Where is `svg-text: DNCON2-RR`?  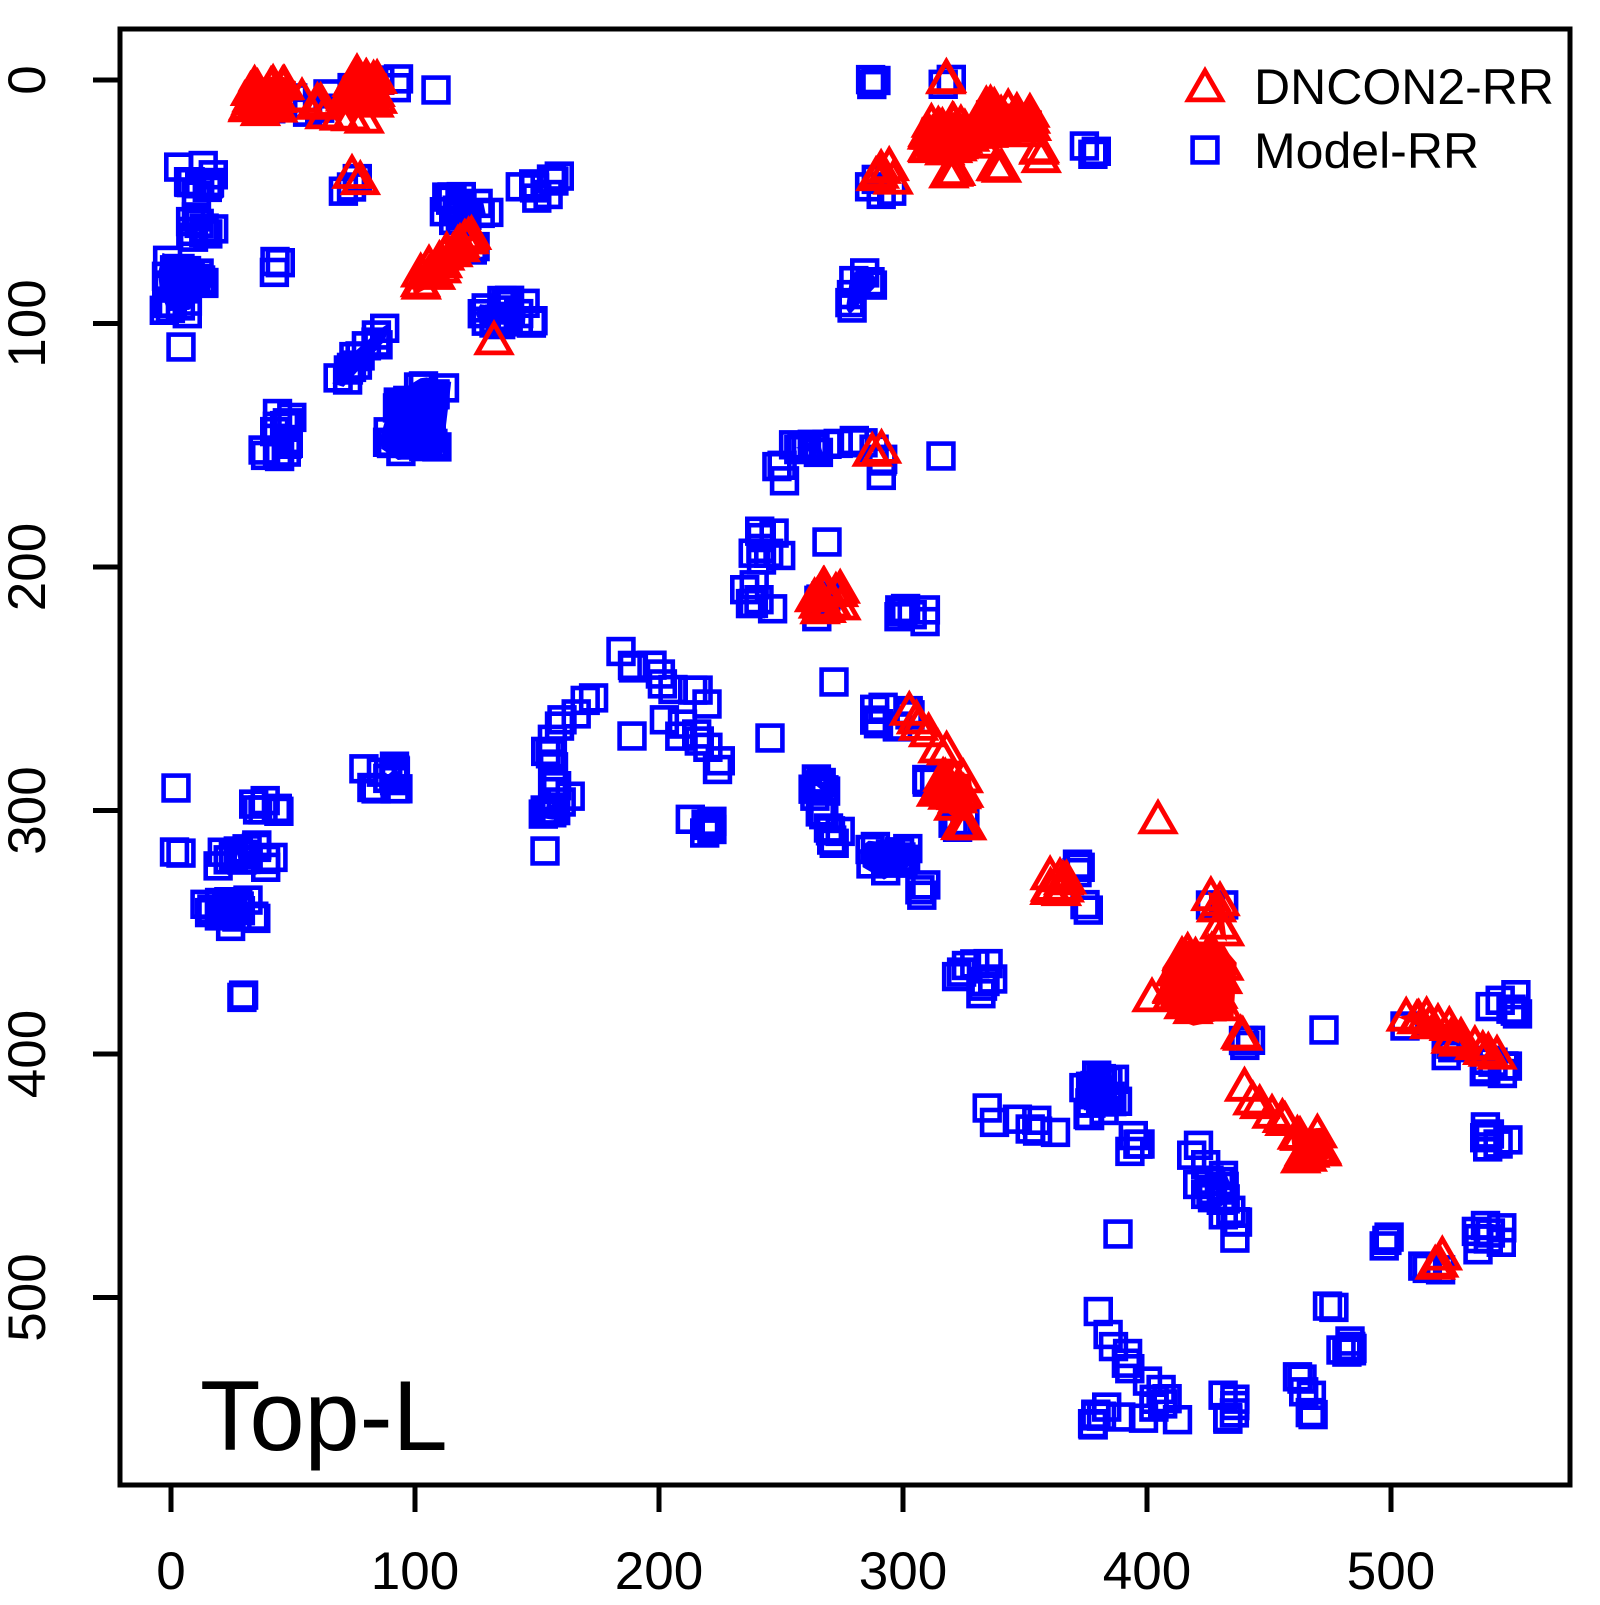
svg-text: DNCON2-RR is located at coordinates (1404, 87).